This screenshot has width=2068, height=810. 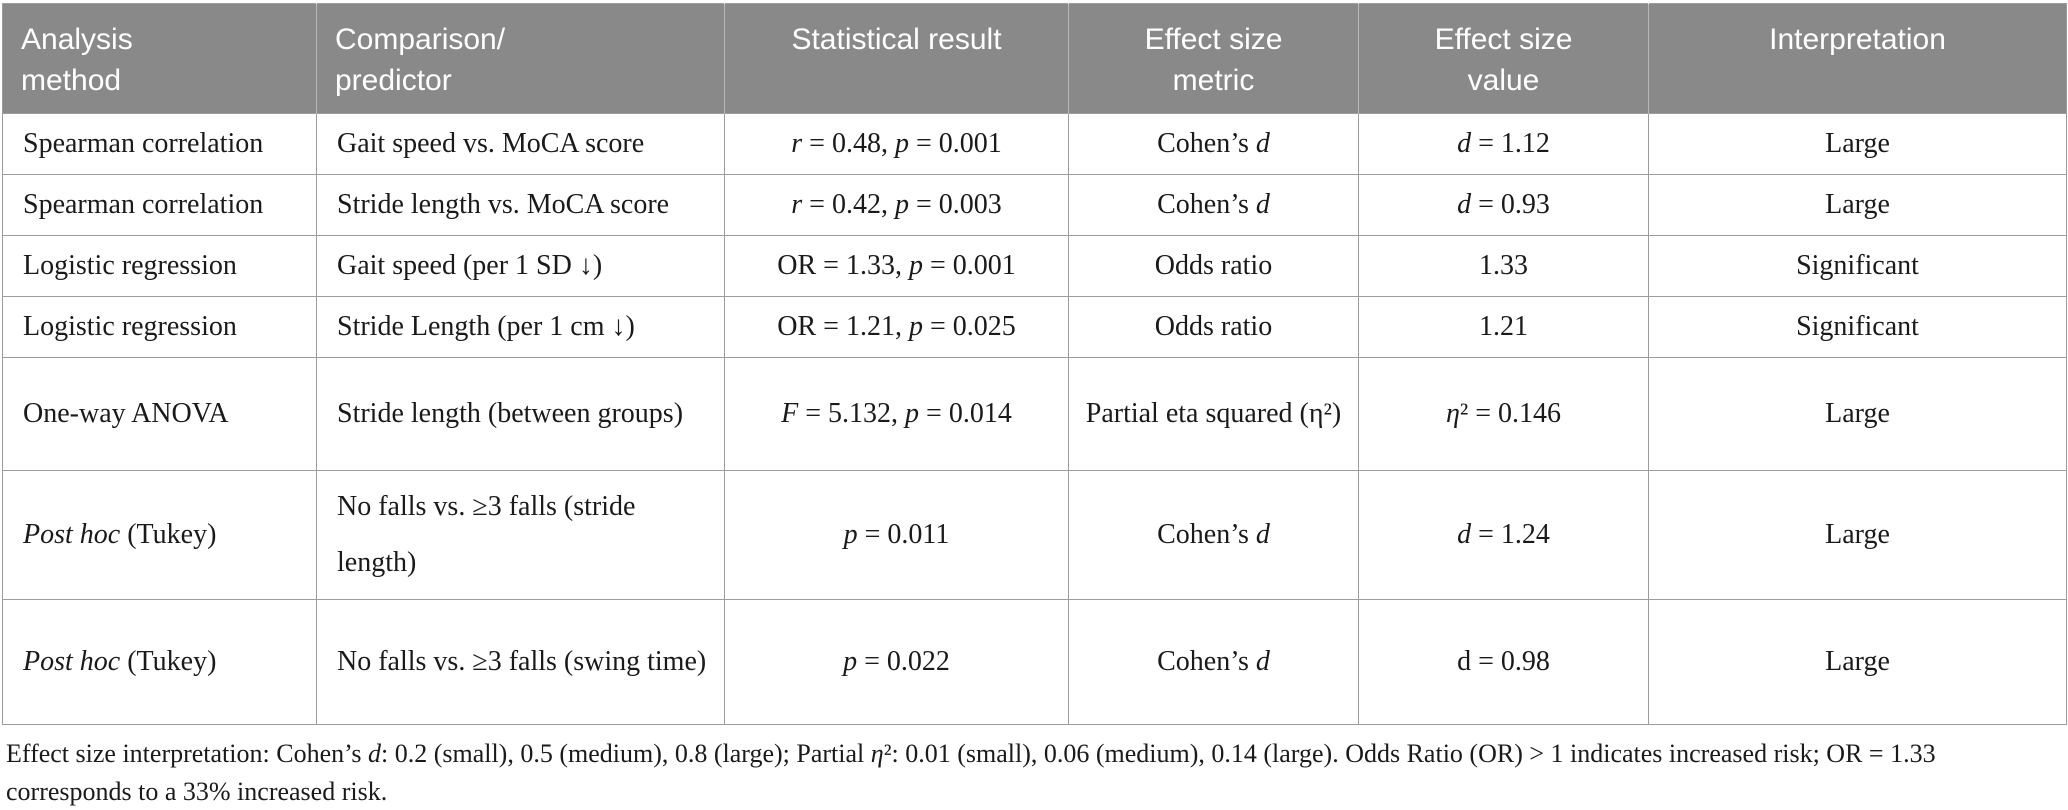 What do you see at coordinates (1503, 144) in the screenshot?
I see `table-cell: d = 1.12` at bounding box center [1503, 144].